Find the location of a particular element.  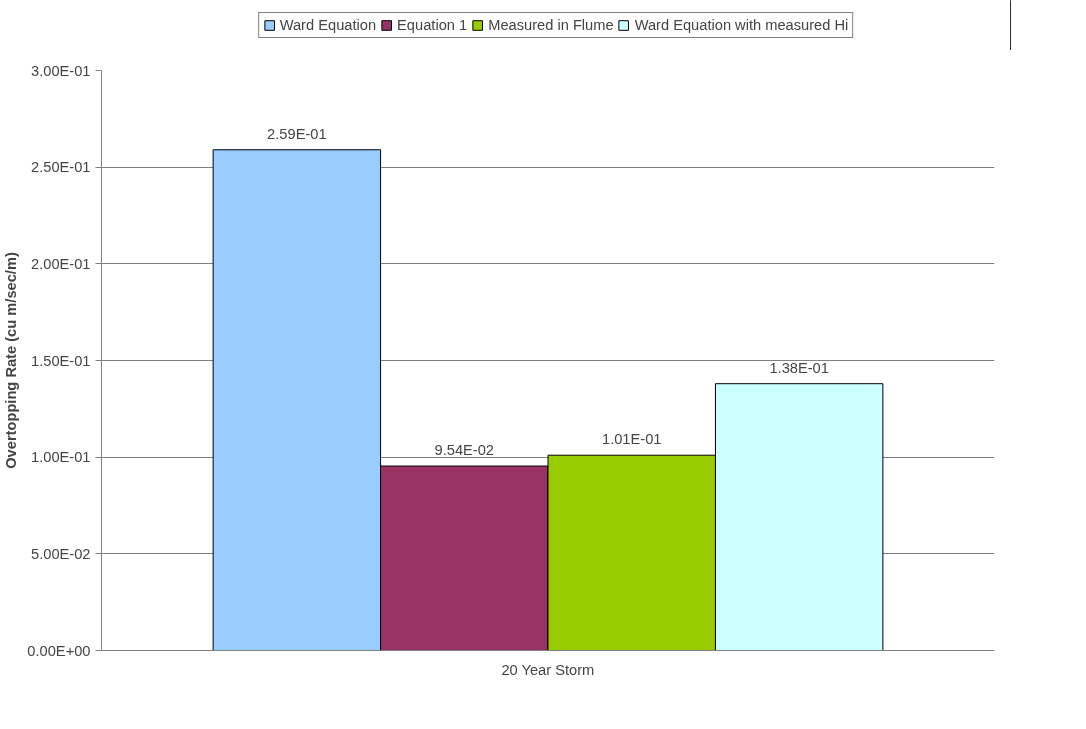

data-label: 1.38E-01 is located at coordinates (799, 367).